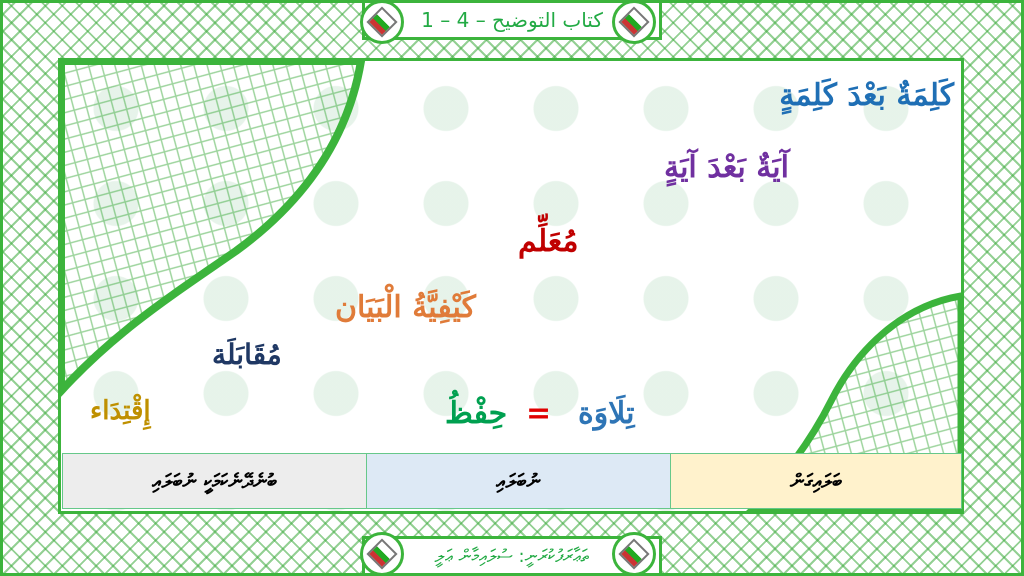 This screenshot has height=576, width=1024. Describe the element at coordinates (214, 481) in the screenshot. I see `table-cell: ބުނެދޭނެކަމަކީ ނުބަލައި` at that location.